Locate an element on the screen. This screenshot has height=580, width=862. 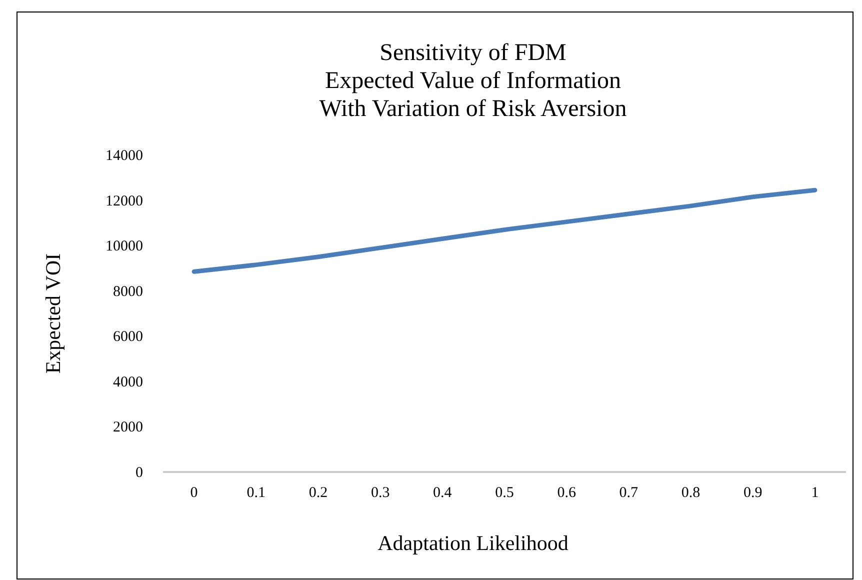
y-tick-label: 6000 is located at coordinates (128, 337).